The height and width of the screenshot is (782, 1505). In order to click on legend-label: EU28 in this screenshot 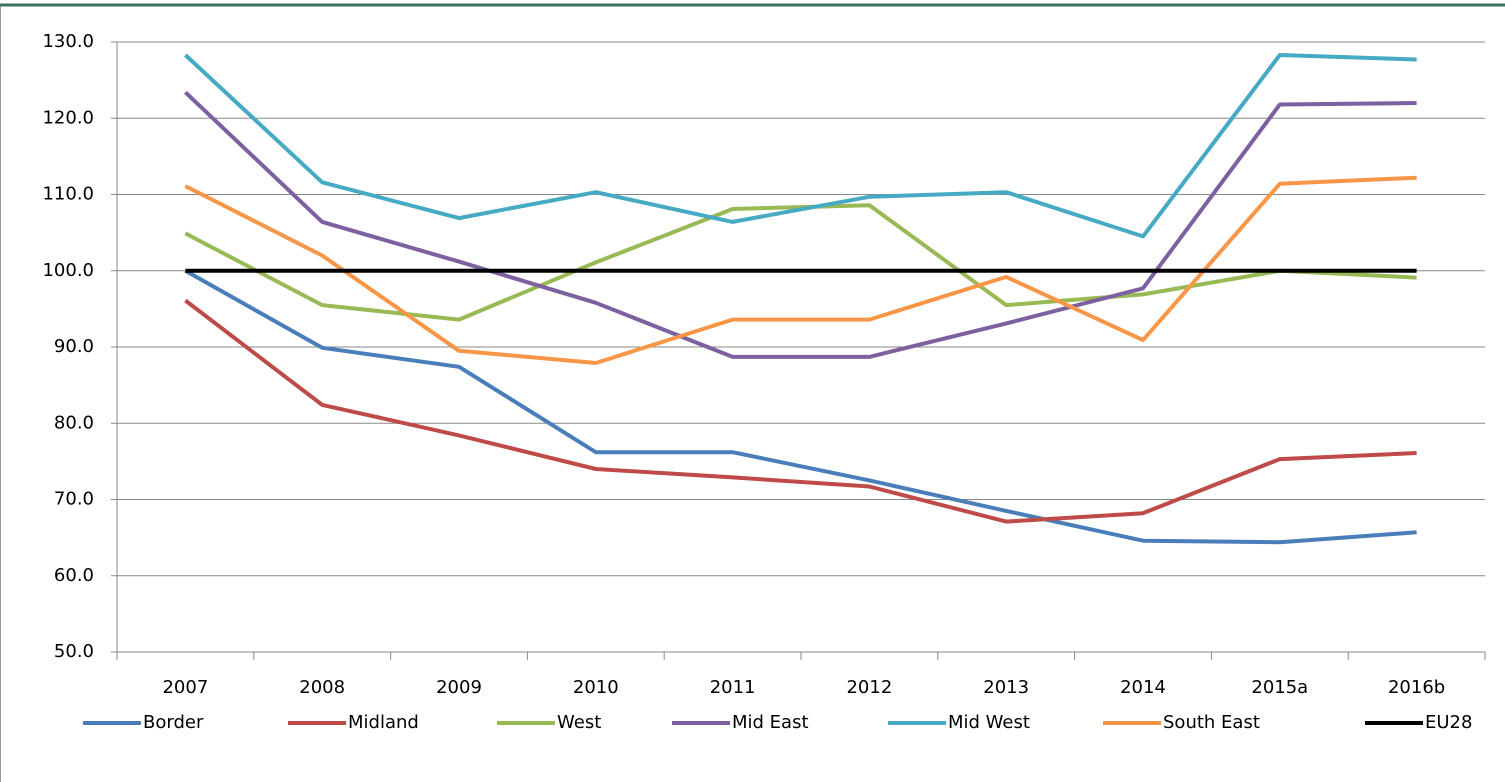, I will do `click(1448, 722)`.